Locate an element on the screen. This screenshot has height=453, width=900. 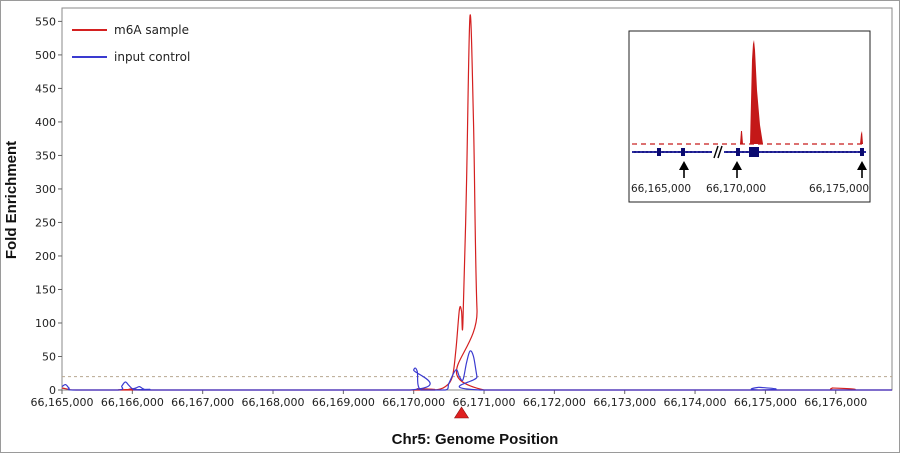
y-tick-label: 50 is located at coordinates (49, 356).